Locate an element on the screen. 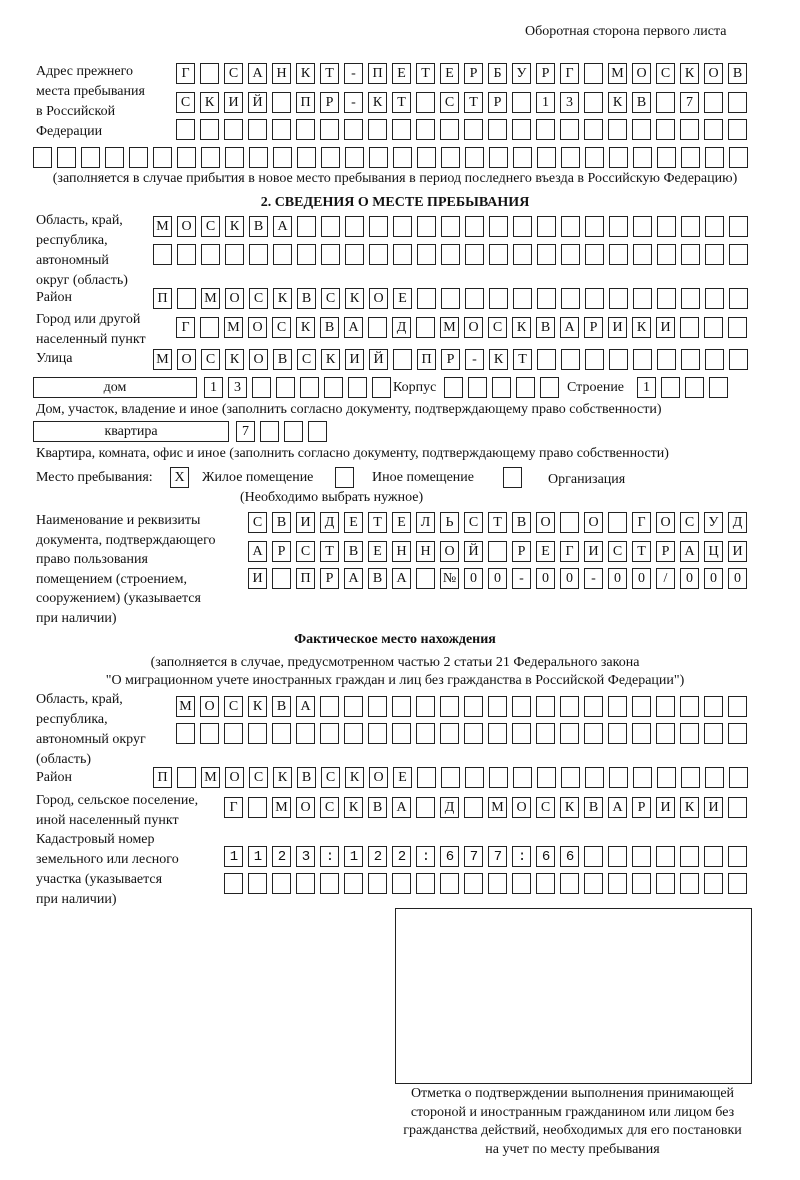 Image resolution: width=800 pixels, height=1180 pixels. prev-address-cell: П is located at coordinates (377, 73).